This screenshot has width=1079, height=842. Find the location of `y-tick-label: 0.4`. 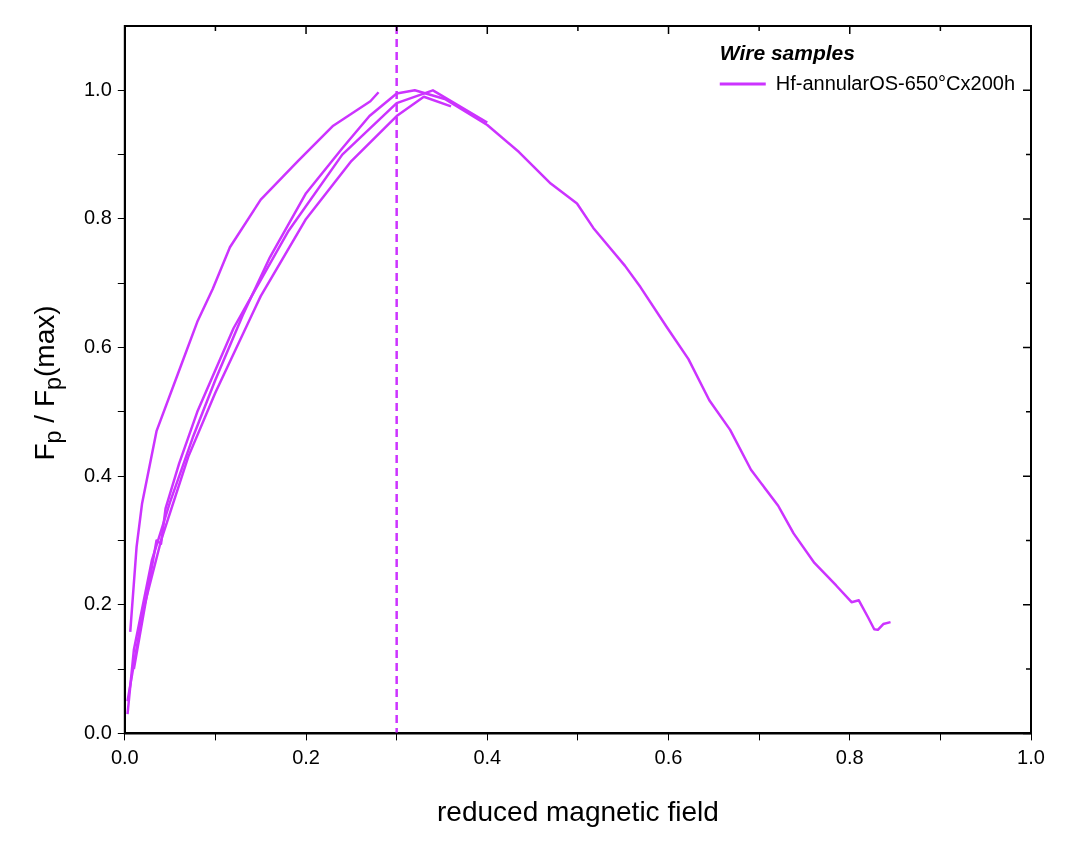

y-tick-label: 0.4 is located at coordinates (97, 474).